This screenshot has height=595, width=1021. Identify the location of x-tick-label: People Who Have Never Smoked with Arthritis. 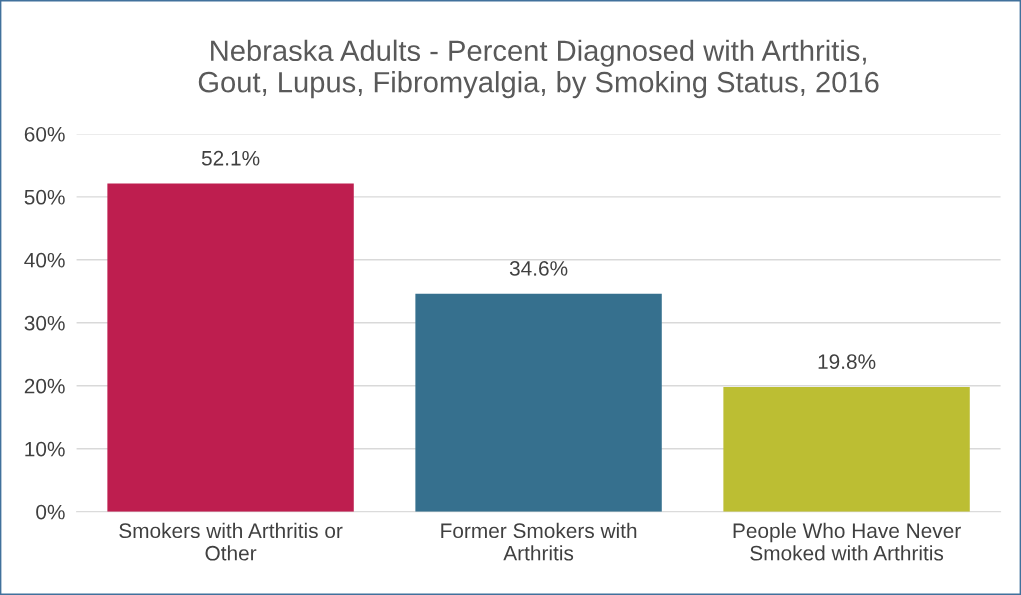
(847, 541).